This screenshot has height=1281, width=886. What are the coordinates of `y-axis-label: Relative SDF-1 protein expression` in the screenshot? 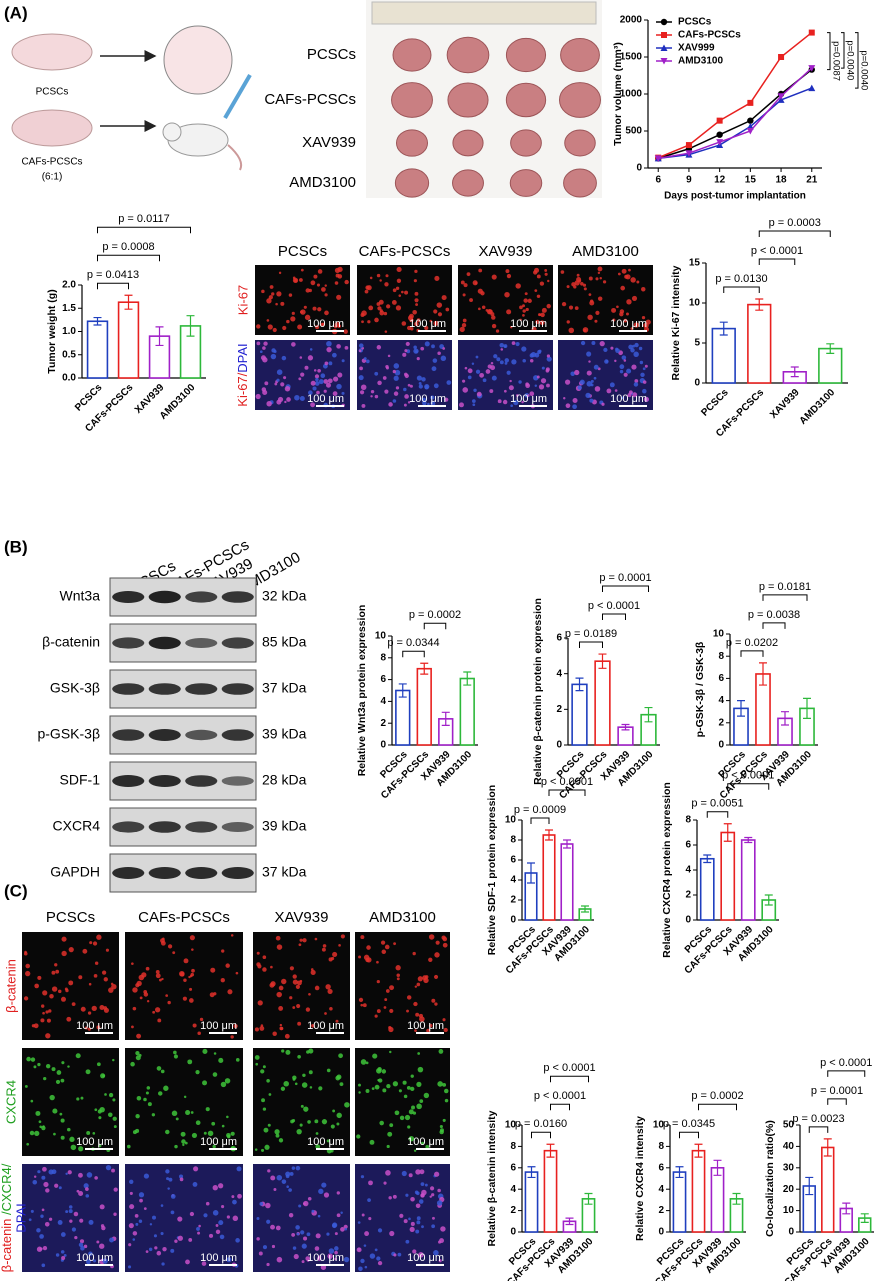 It's located at (492, 870).